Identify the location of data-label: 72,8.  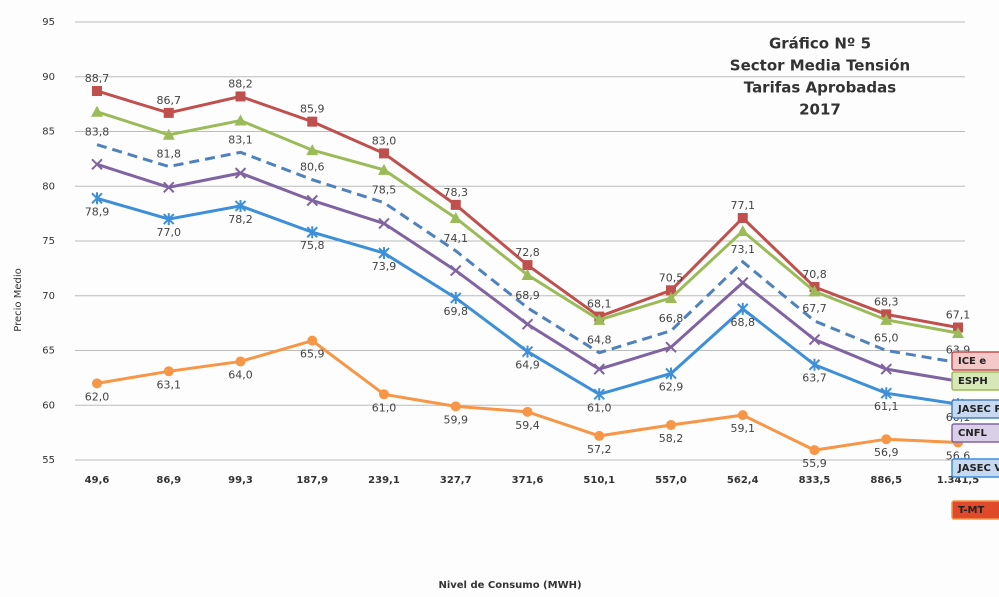
(527, 252).